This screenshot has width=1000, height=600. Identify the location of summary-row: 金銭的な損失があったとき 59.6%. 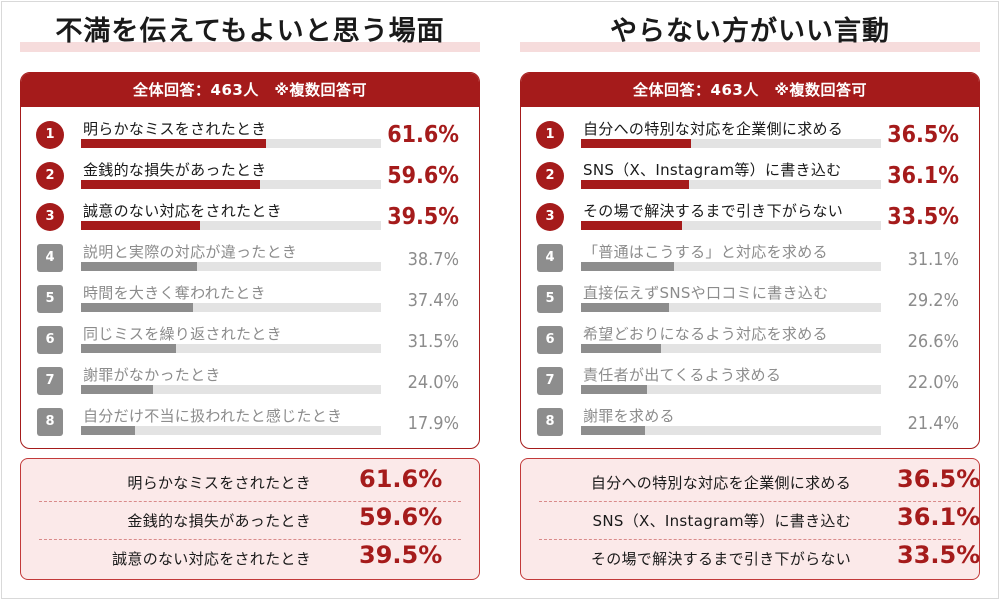
(250, 520).